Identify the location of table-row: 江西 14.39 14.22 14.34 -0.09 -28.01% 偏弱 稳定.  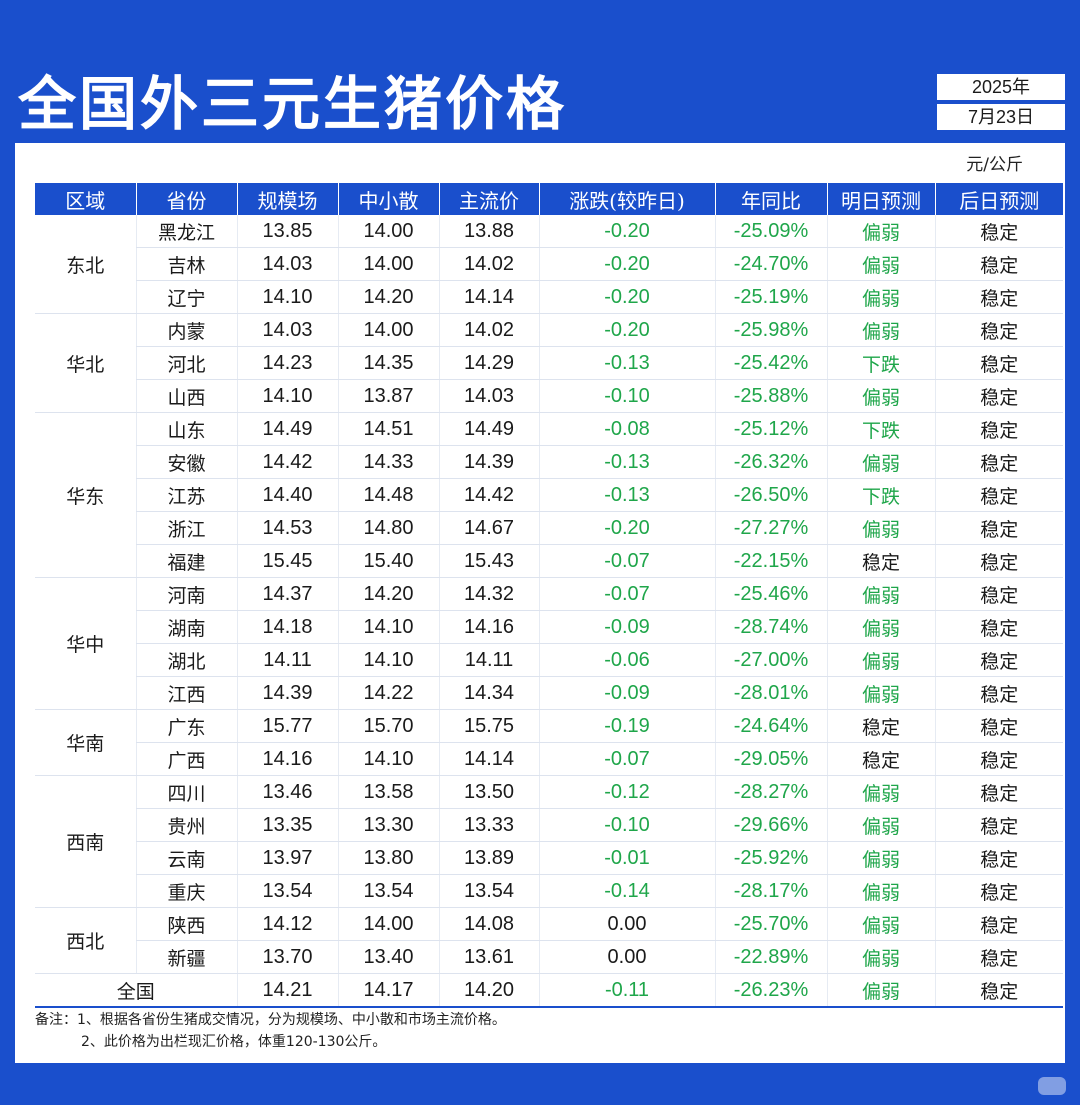
(549, 693).